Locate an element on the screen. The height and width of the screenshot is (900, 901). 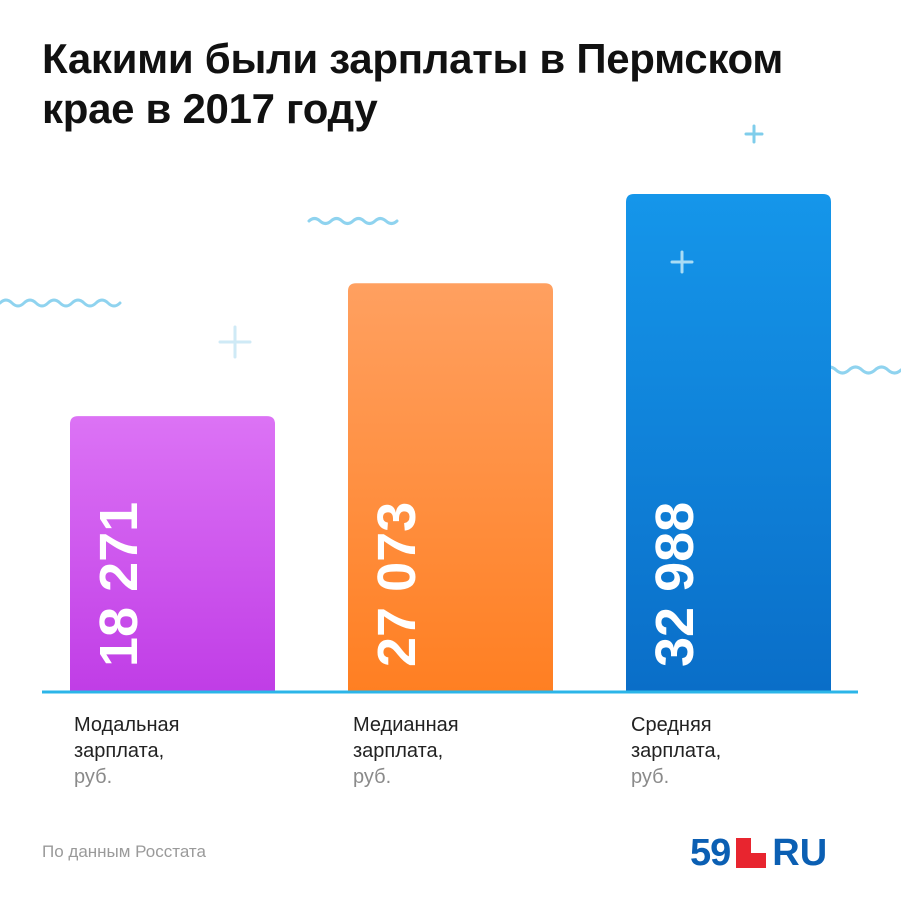
value-label: 32 988 is located at coordinates (675, 584).